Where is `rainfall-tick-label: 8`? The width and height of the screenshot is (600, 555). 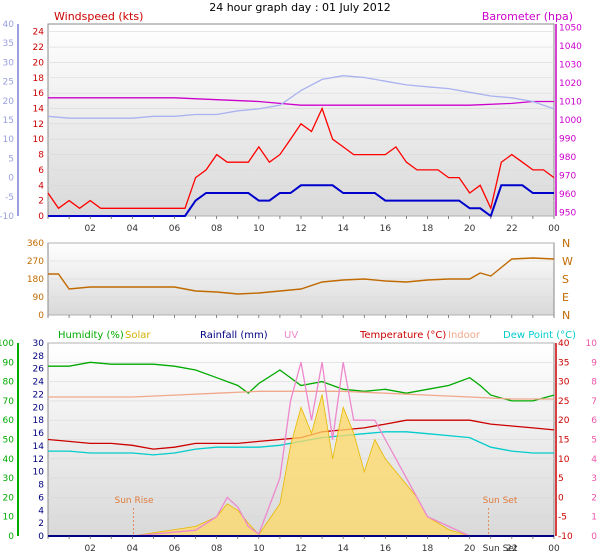
rainfall-tick-label: 8 is located at coordinates (41, 486).